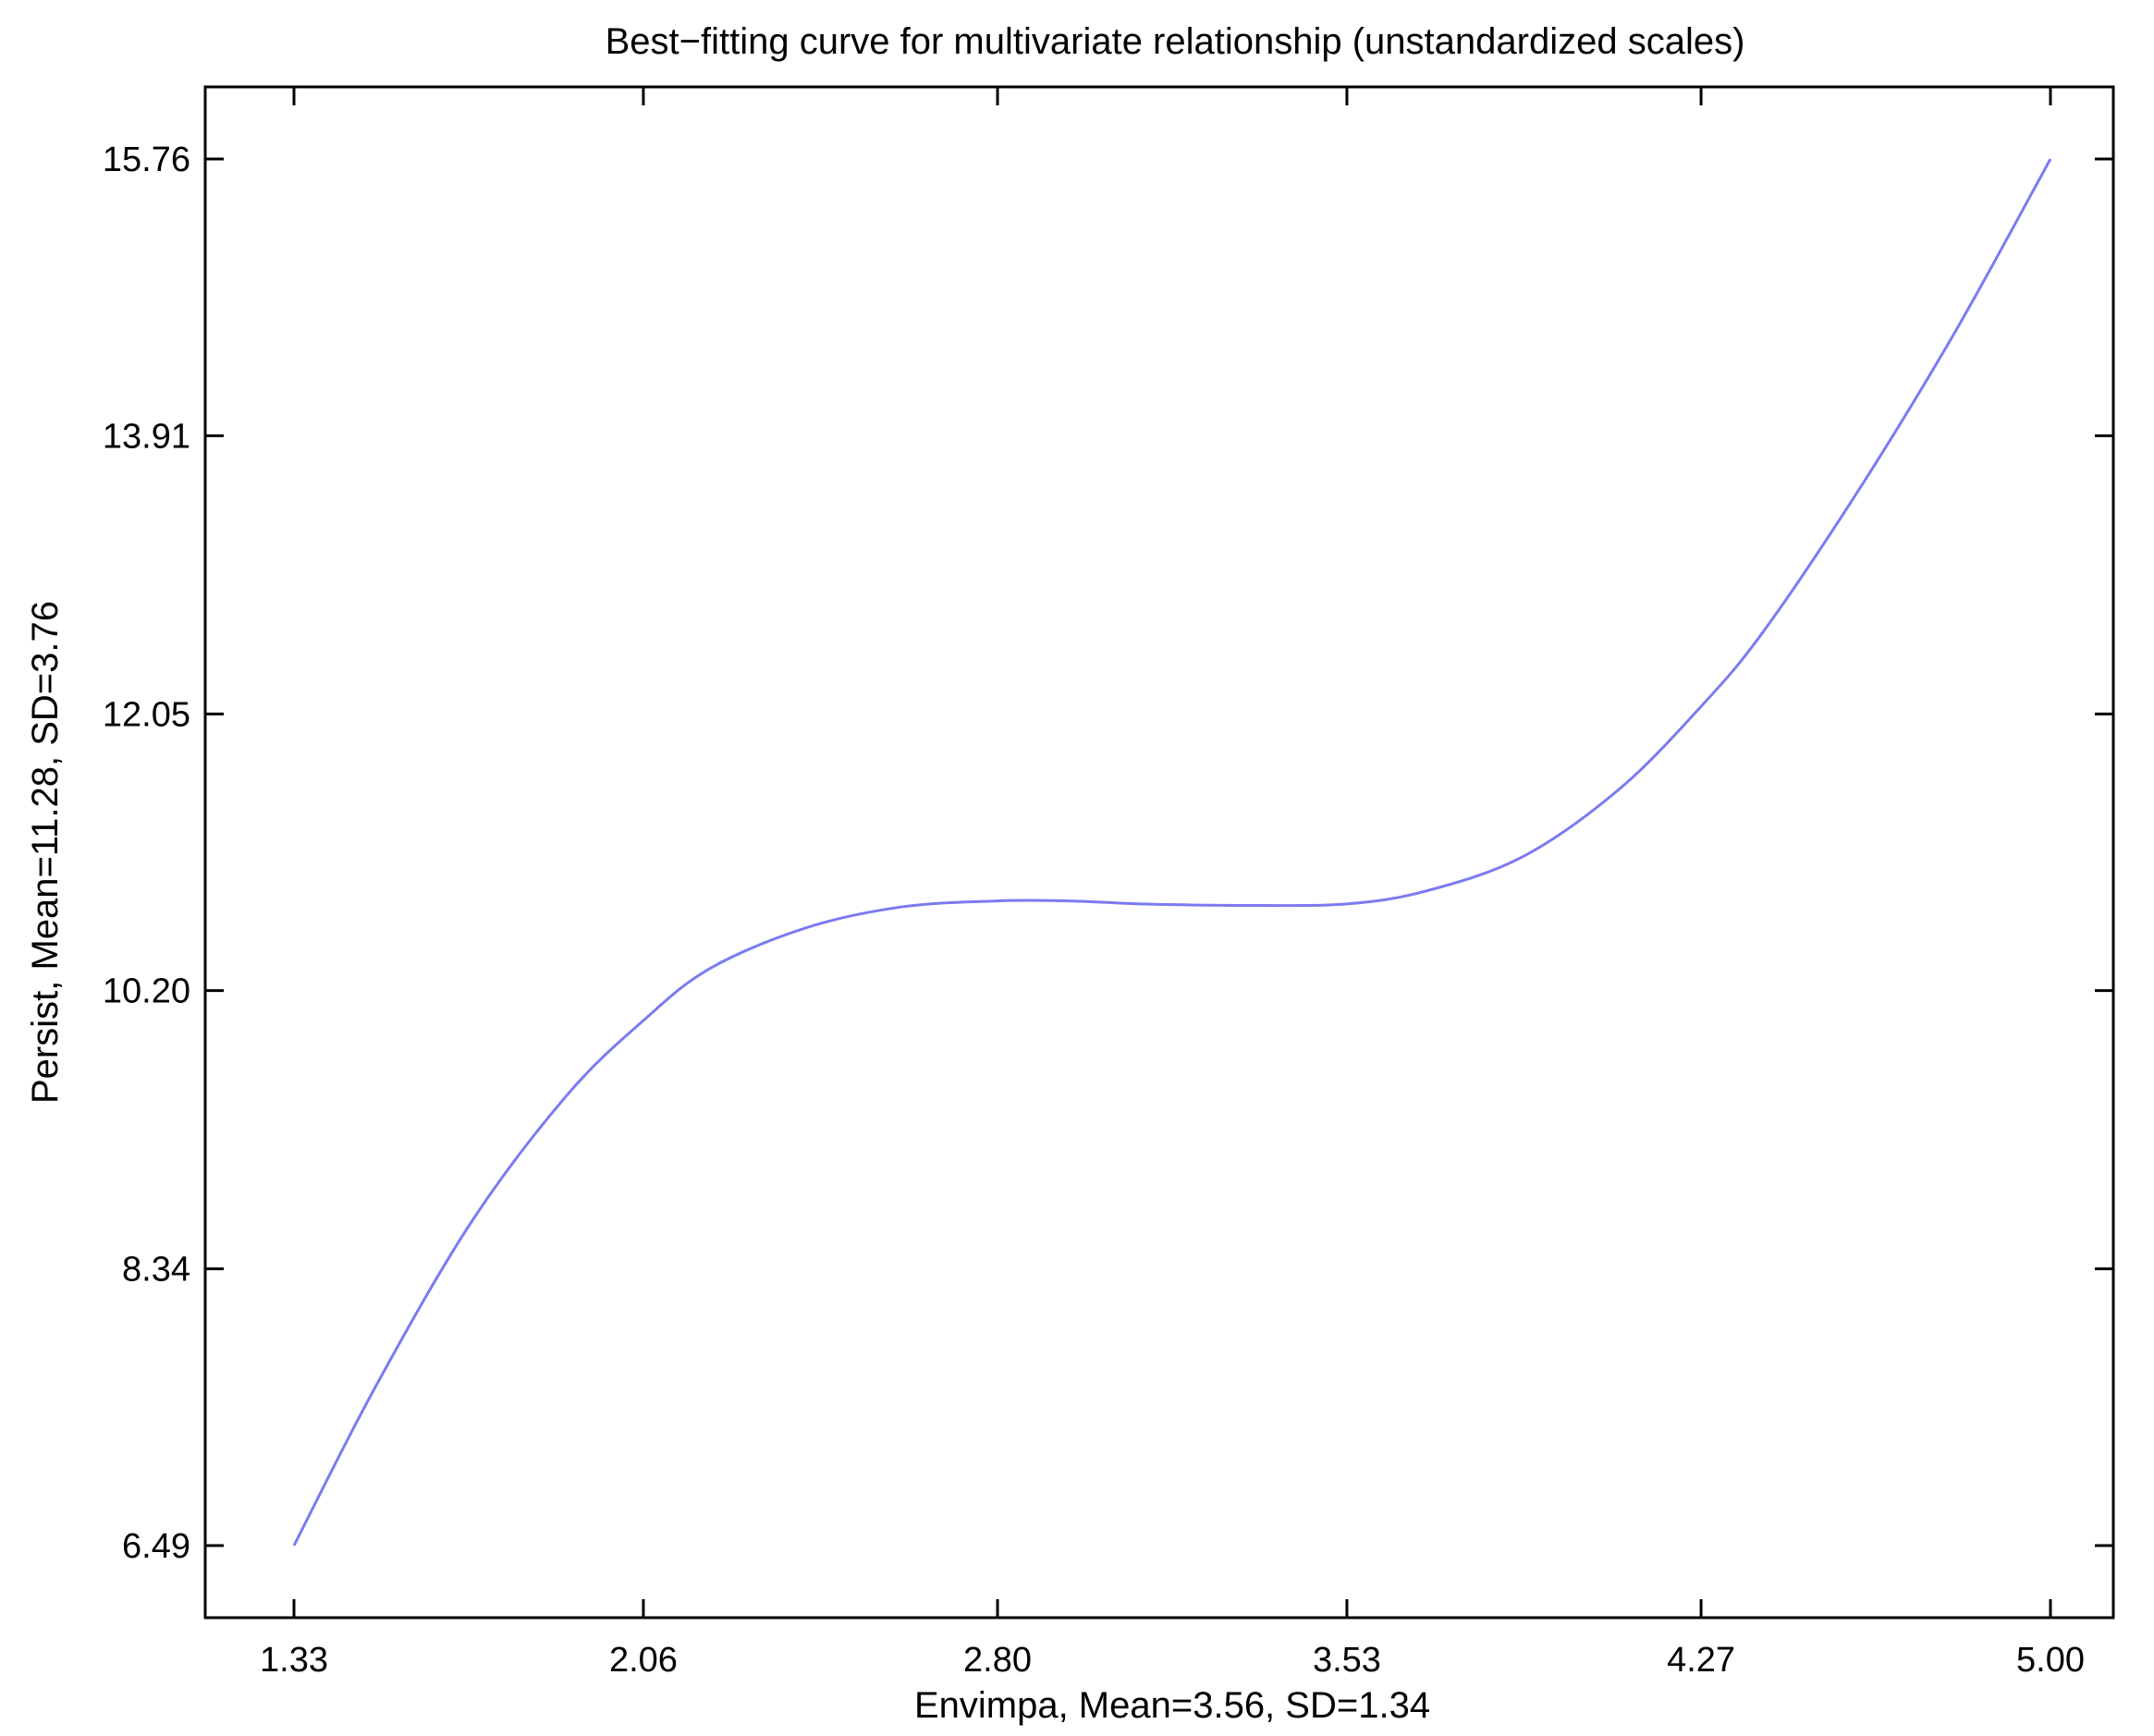  I want to click on y-tick-label: 10.20, so click(146, 991).